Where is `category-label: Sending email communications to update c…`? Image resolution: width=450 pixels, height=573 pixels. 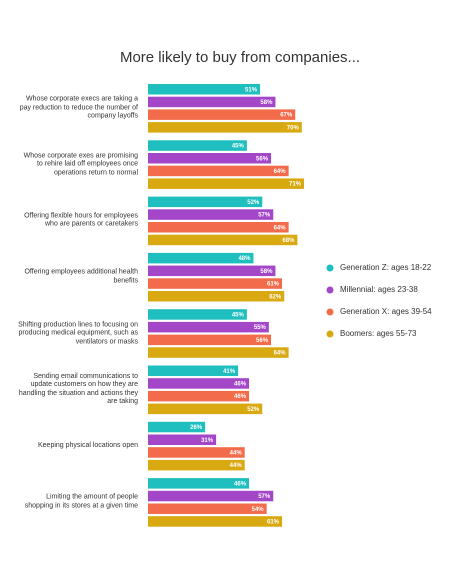
category-label: Sending email communications to update c… is located at coordinates (78, 389).